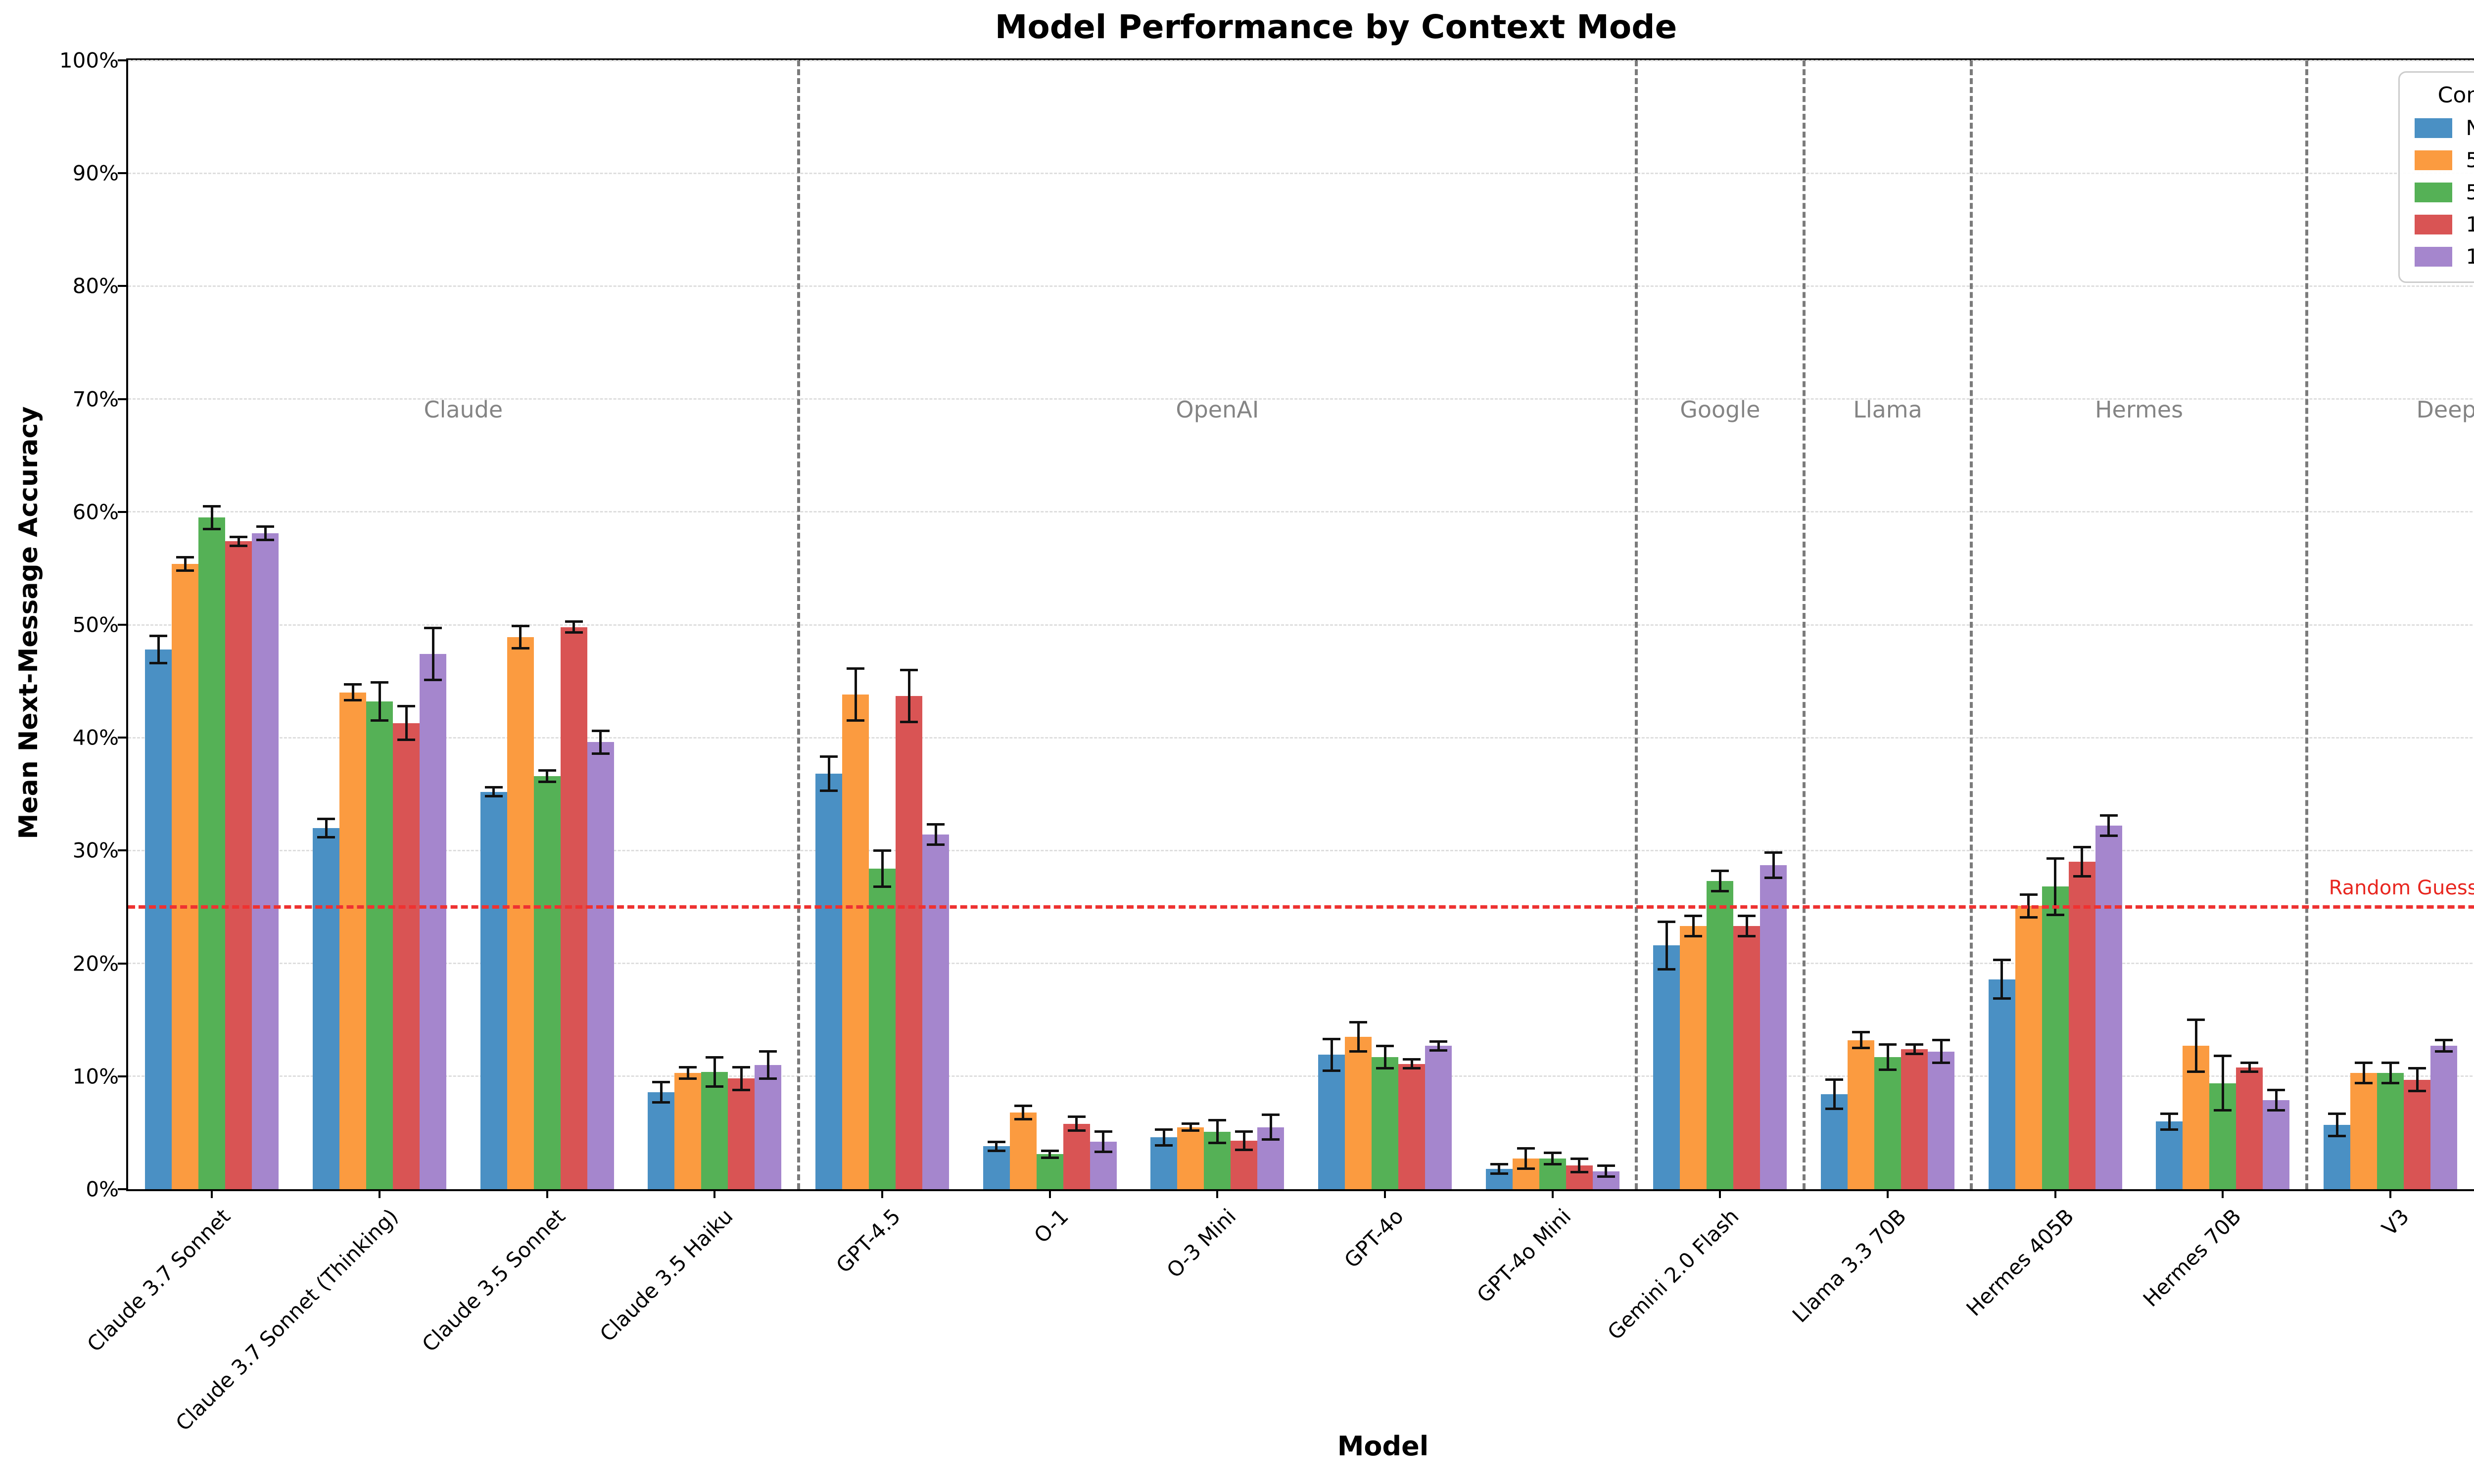 This screenshot has width=2474, height=1484. Describe the element at coordinates (159, 1280) in the screenshot. I see `x-tick-label-text: Claude 3.7 Sonnet` at that location.